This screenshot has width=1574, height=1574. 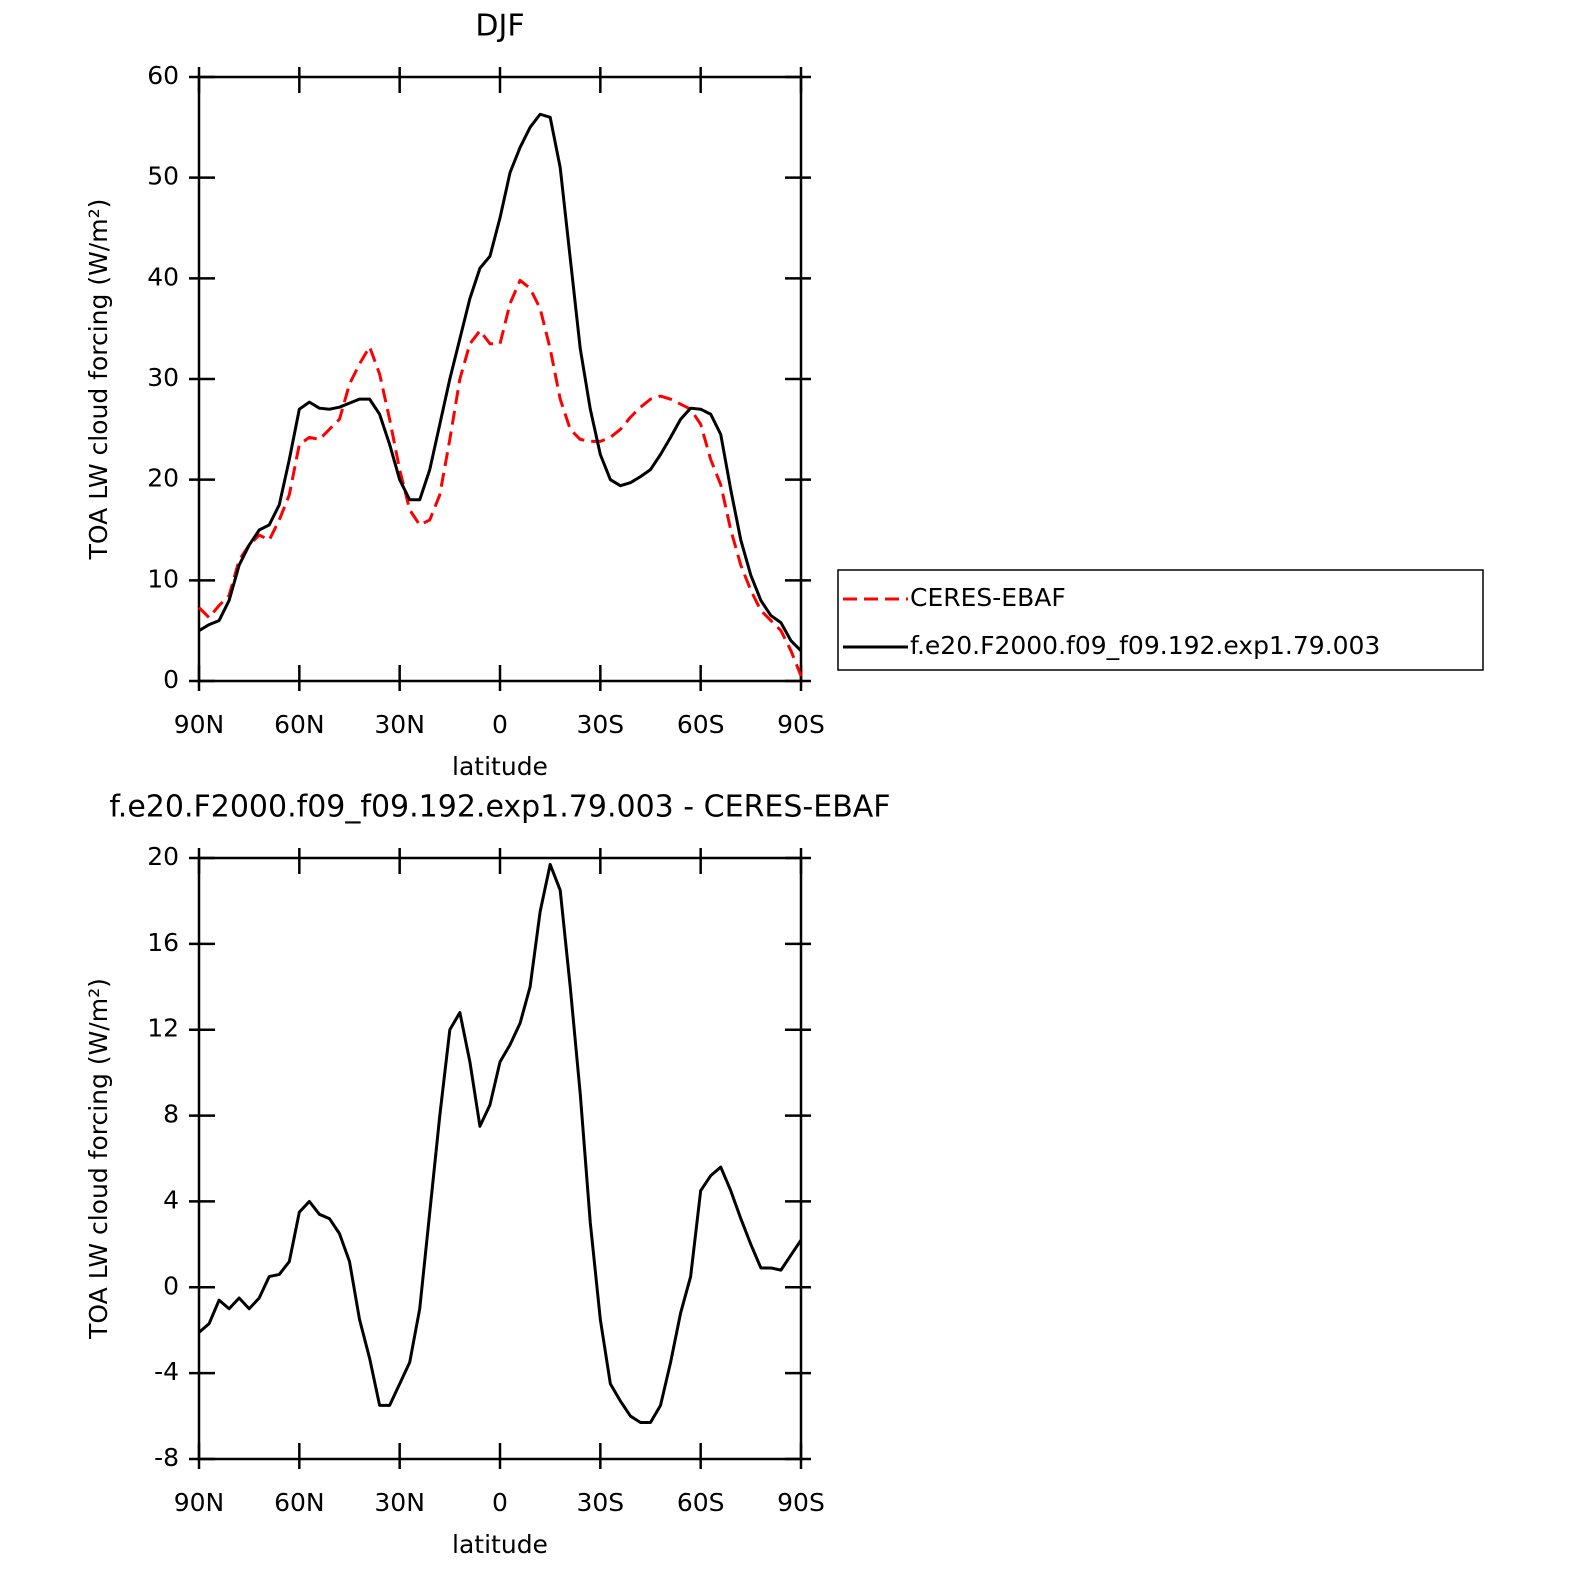 I want to click on y-tick-label: -8, so click(x=166, y=1457).